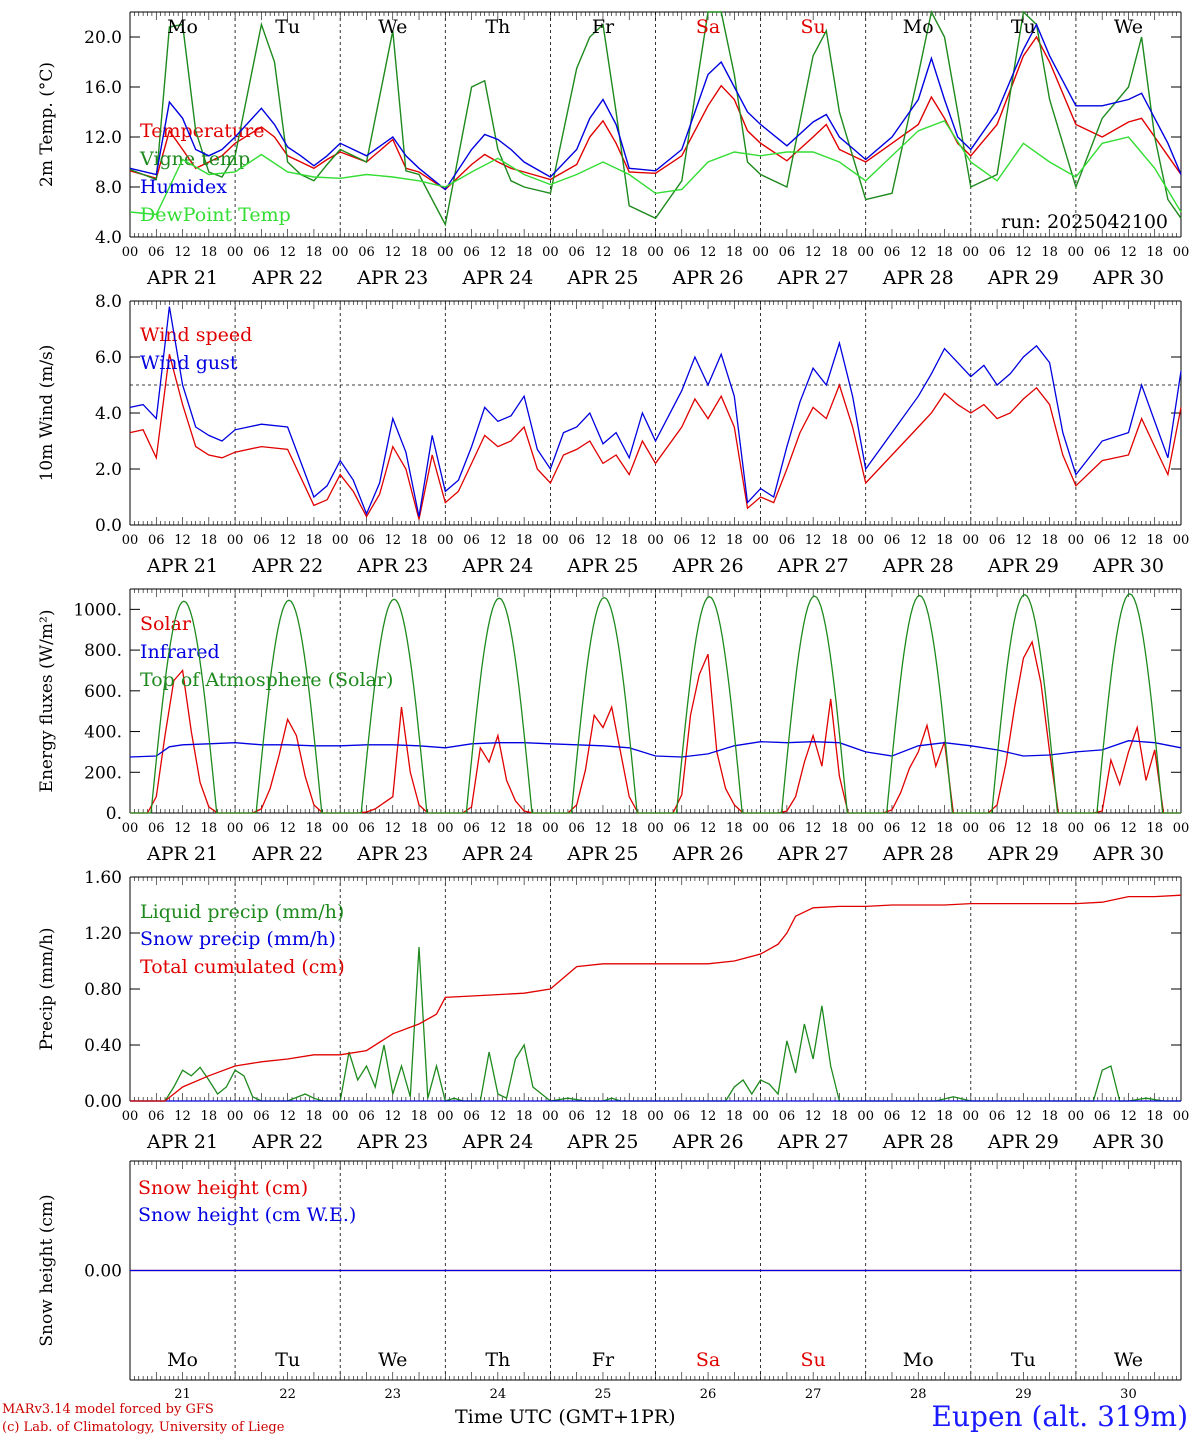 The image size is (1194, 1440). I want to click on y-tick-label: 1.60, so click(103, 878).